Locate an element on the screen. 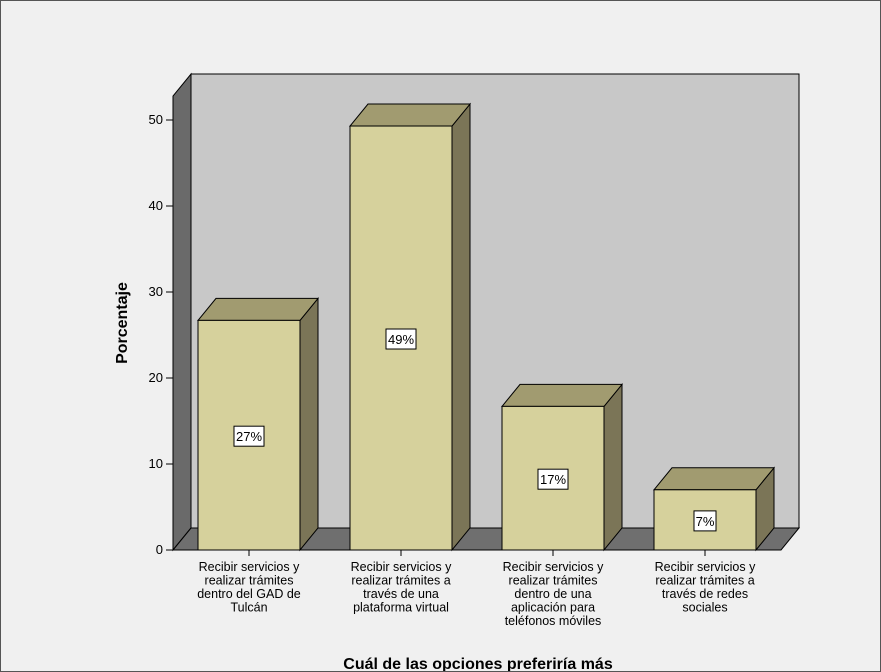 The width and height of the screenshot is (881, 672). bar: 17% is located at coordinates (562, 467).